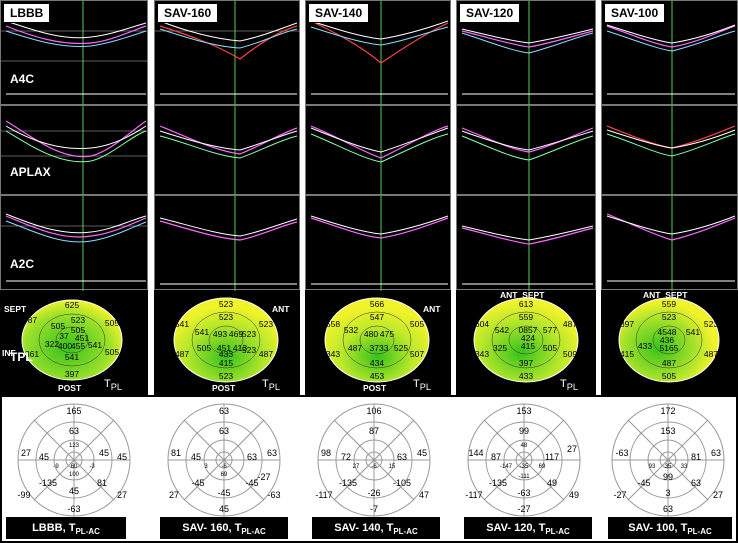 This screenshot has width=738, height=543. Describe the element at coordinates (224, 528) in the screenshot. I see `caption-sav-160: SAV- 160, TPL-AC` at that location.